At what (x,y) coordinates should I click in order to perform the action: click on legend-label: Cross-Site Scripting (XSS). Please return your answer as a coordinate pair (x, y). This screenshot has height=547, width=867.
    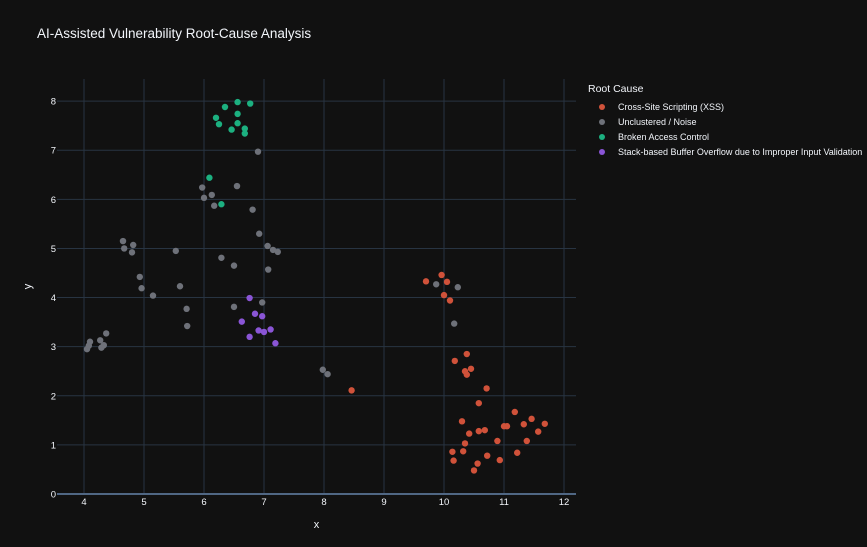
    Looking at the image, I should click on (671, 106).